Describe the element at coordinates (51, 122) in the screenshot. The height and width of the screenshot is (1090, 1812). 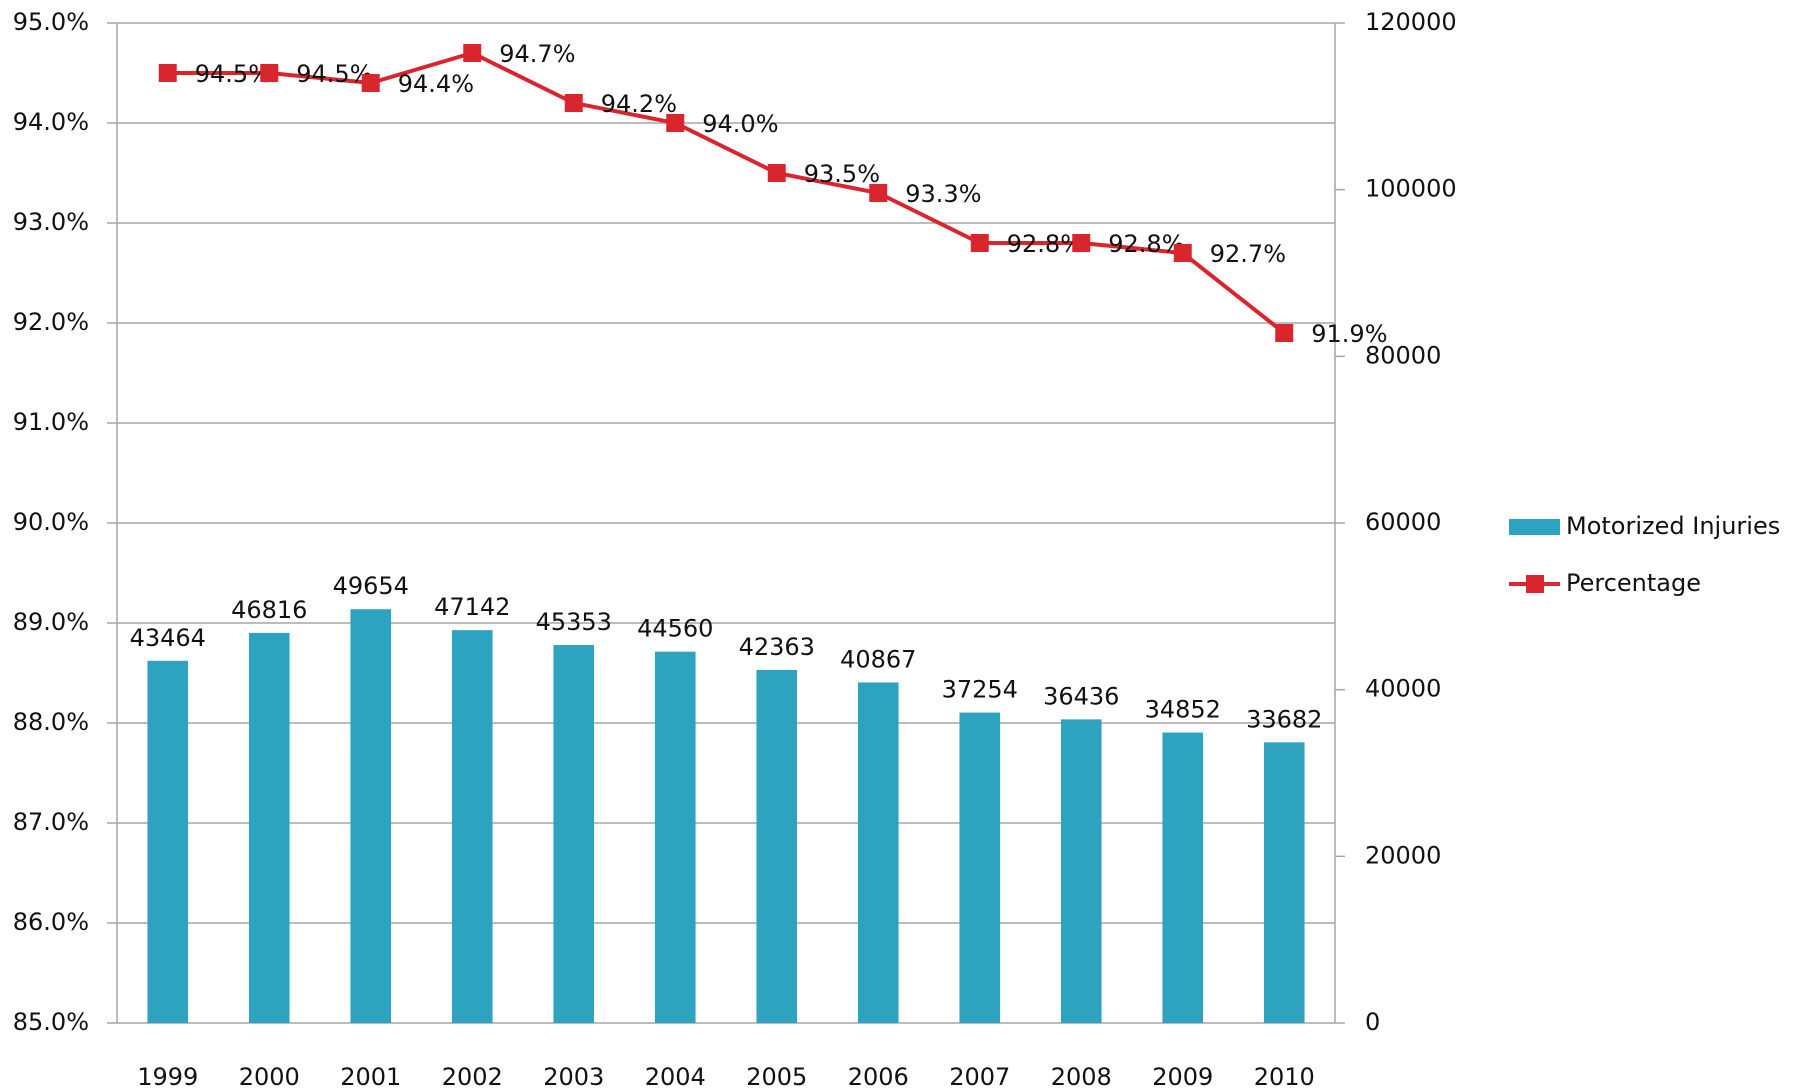
I see `y-tick-label: 94.0%` at that location.